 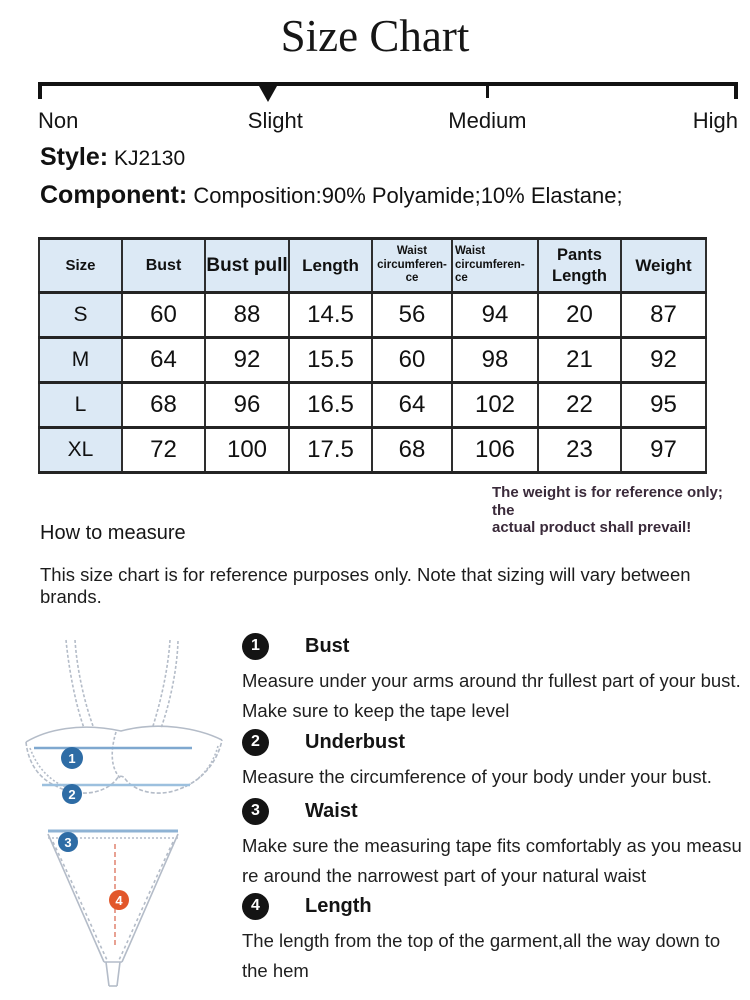 I want to click on table-cell: 94, so click(x=495, y=315).